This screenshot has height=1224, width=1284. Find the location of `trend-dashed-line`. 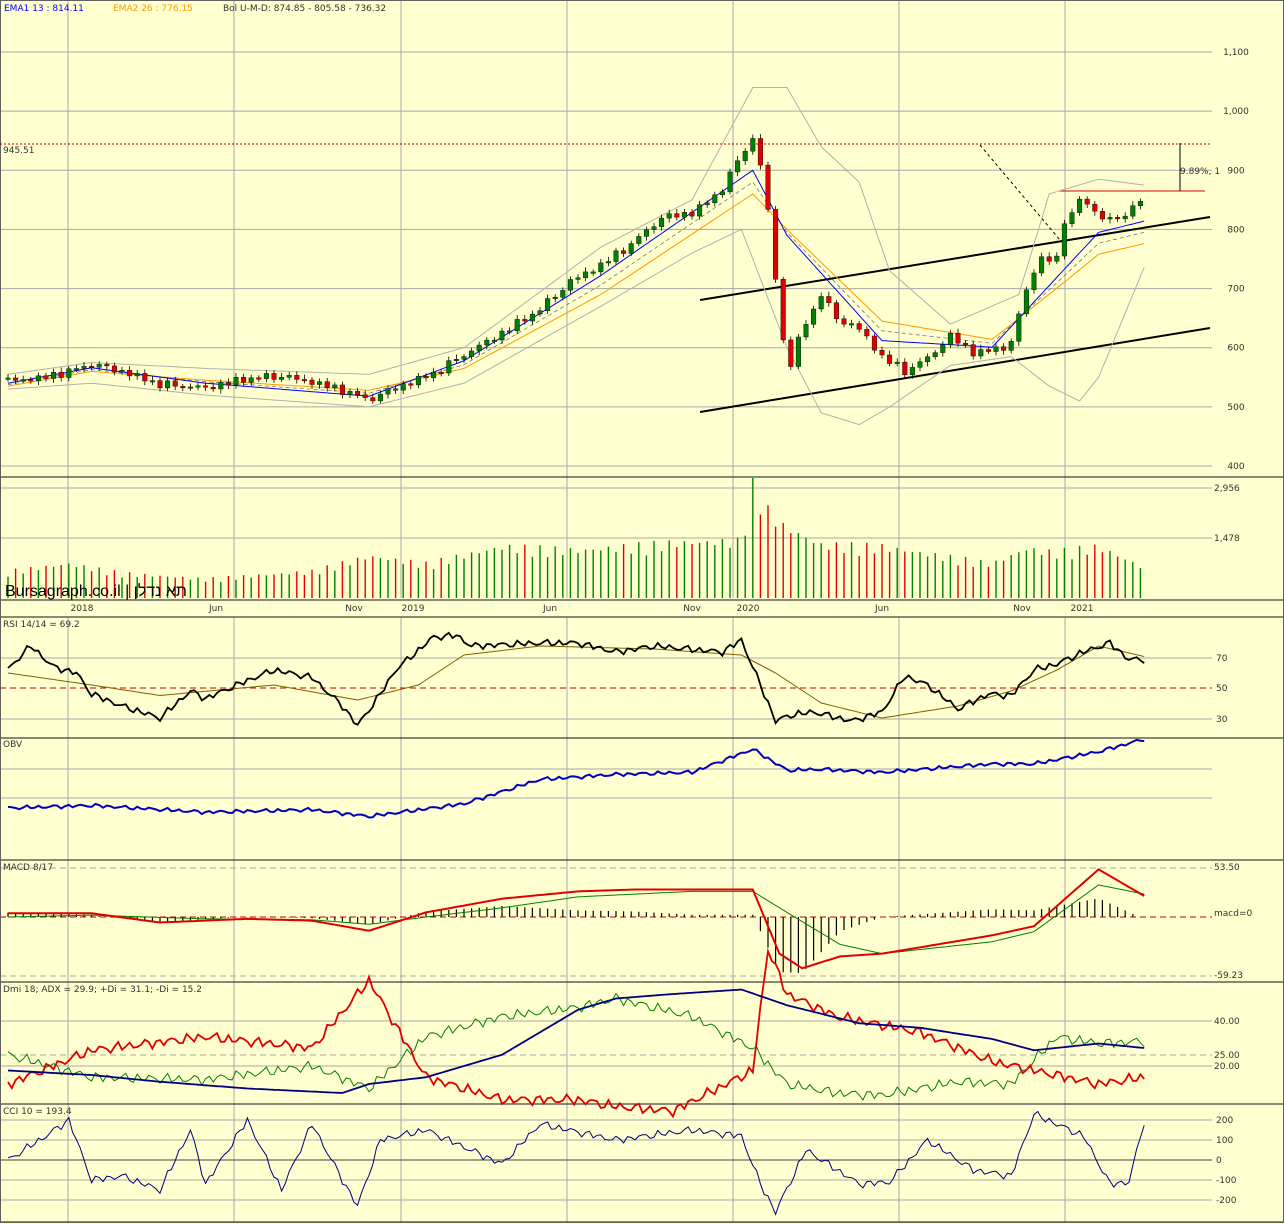

trend-dashed-line is located at coordinates (1020, 192).